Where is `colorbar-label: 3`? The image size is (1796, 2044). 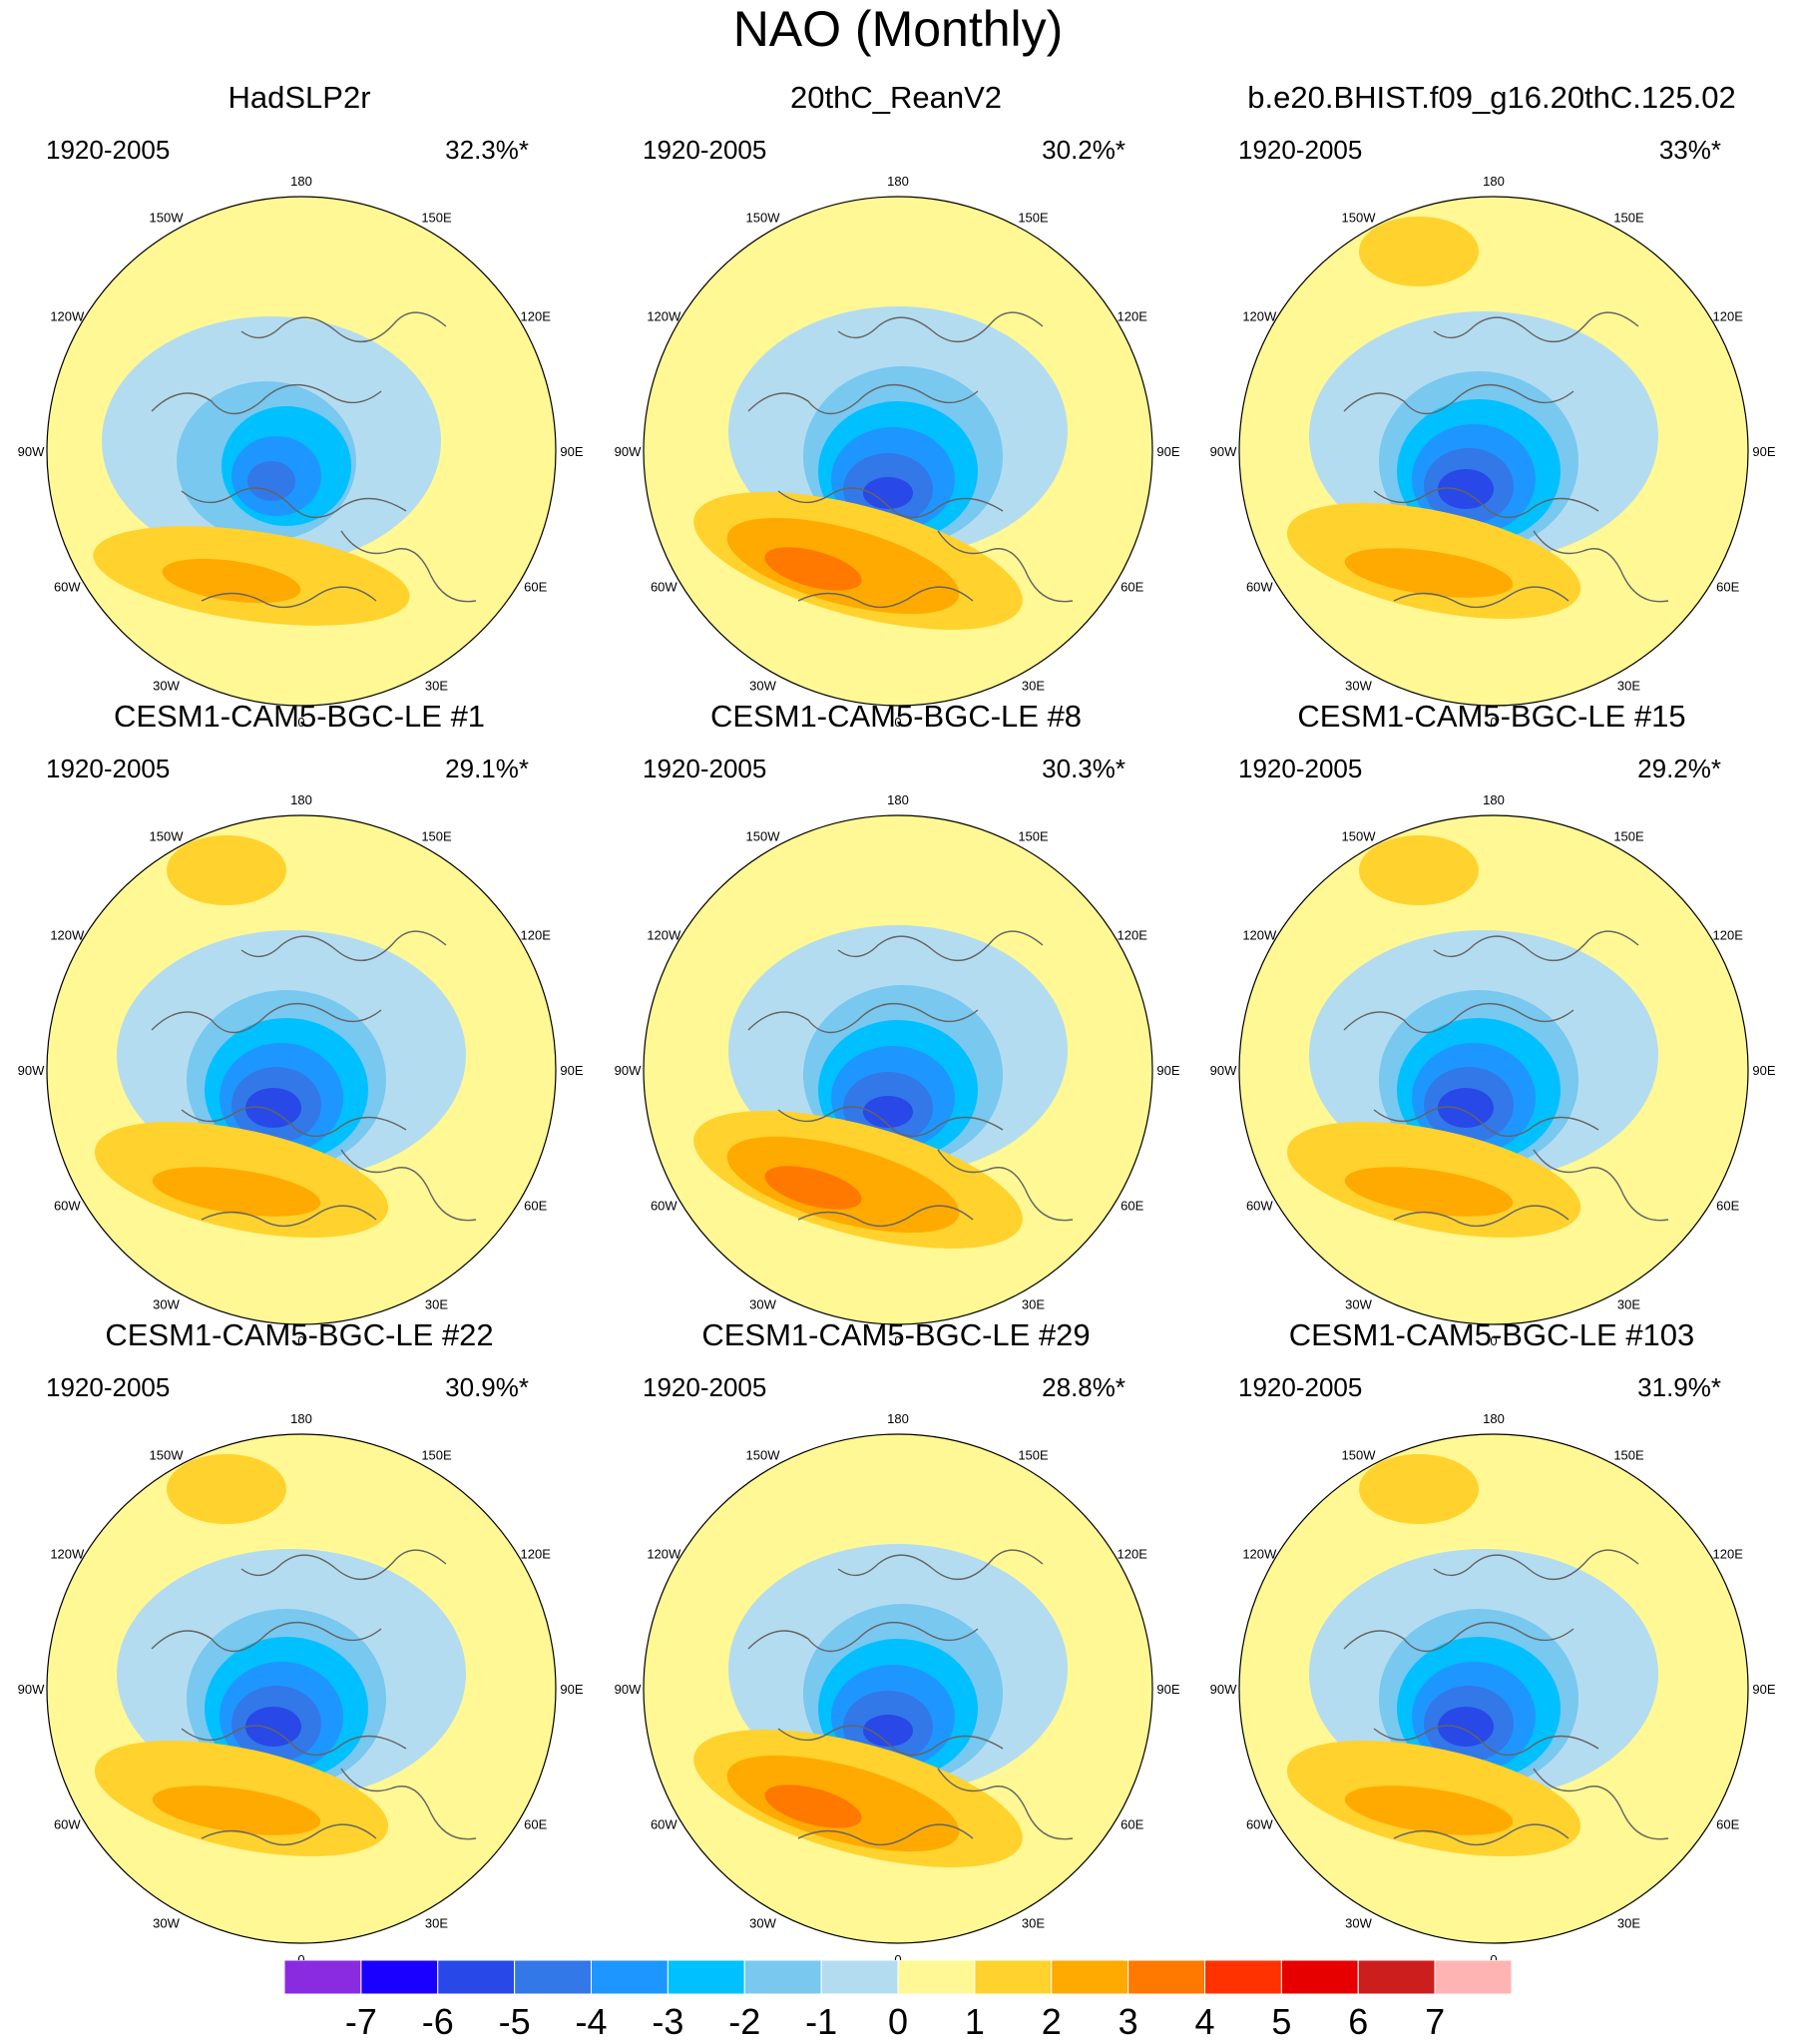 colorbar-label: 3 is located at coordinates (1128, 2021).